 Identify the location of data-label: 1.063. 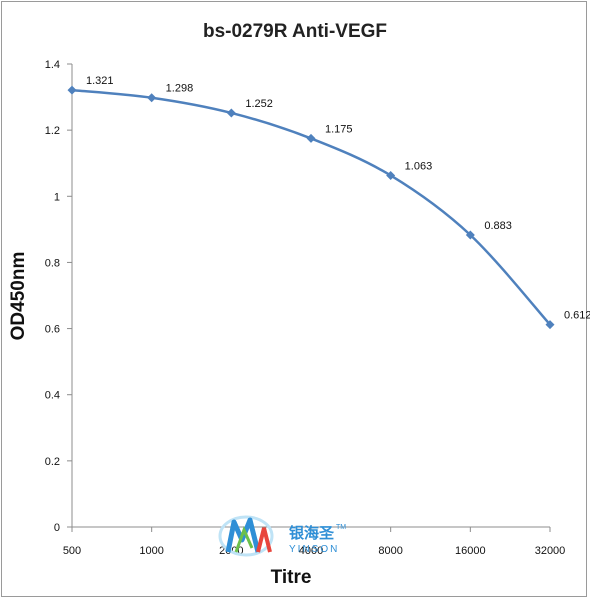
(419, 166).